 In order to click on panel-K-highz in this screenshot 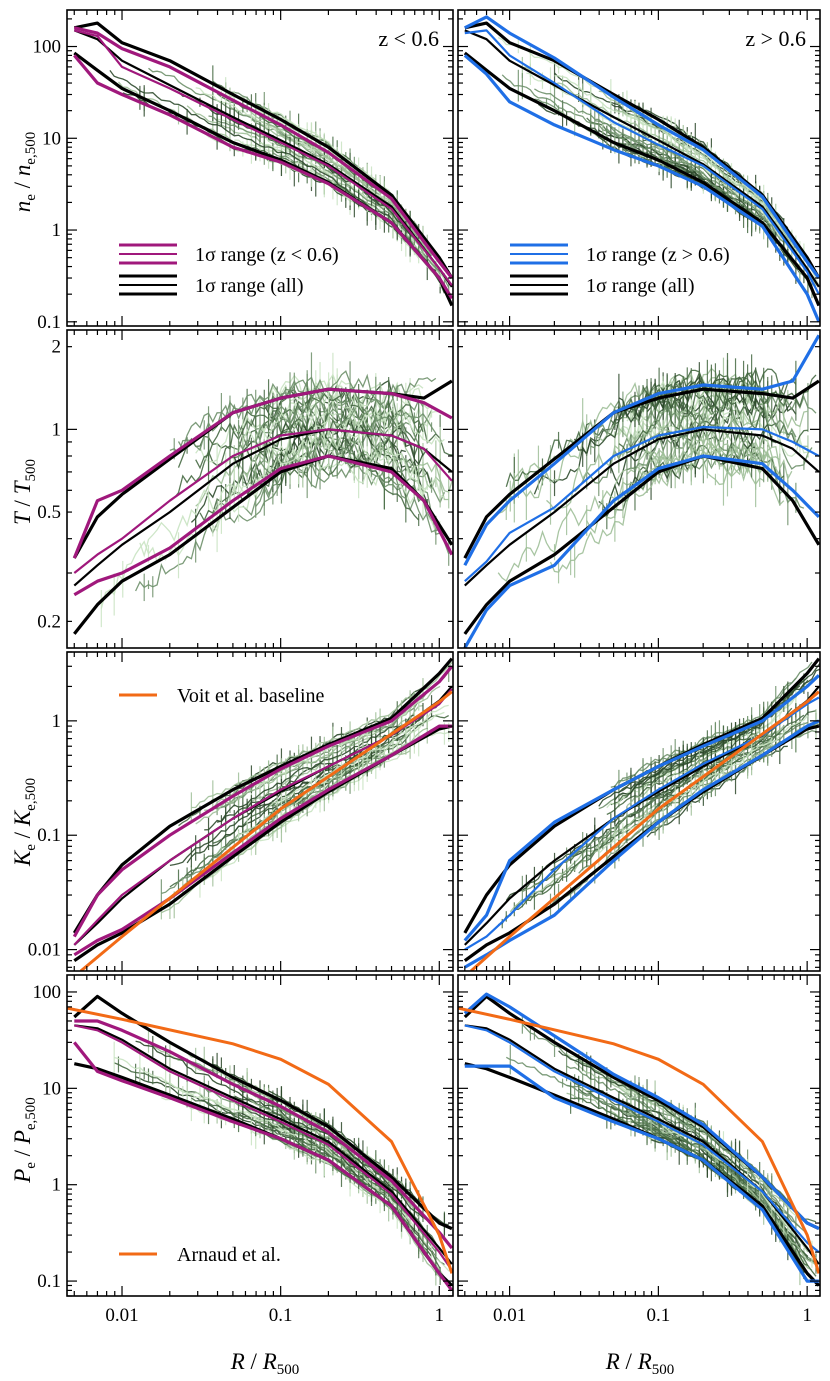, I will do `click(639, 811)`.